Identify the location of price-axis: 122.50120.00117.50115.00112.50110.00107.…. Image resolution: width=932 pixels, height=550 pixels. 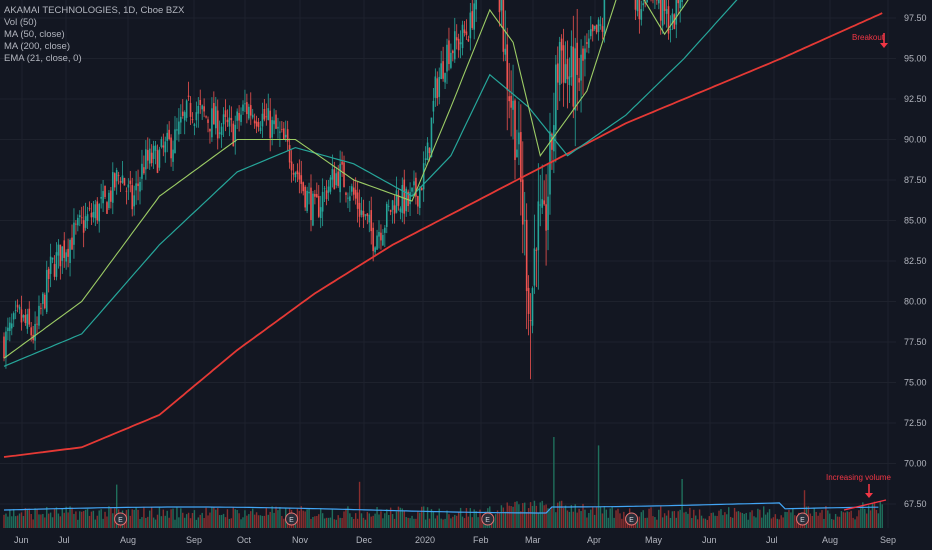
(914, 264).